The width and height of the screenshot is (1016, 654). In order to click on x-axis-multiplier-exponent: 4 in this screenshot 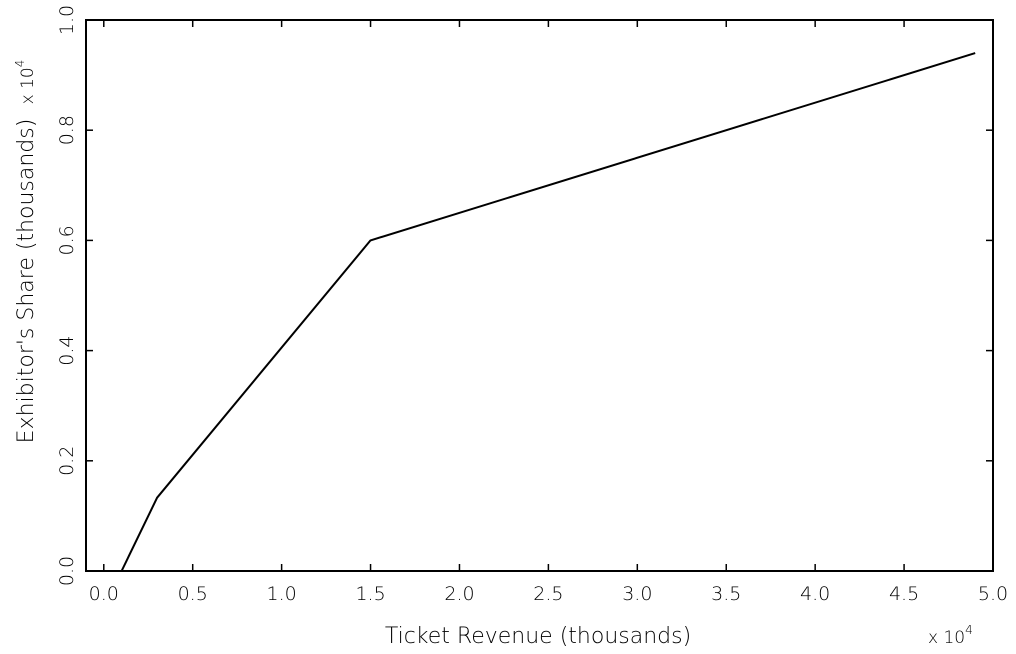, I will do `click(969, 630)`.